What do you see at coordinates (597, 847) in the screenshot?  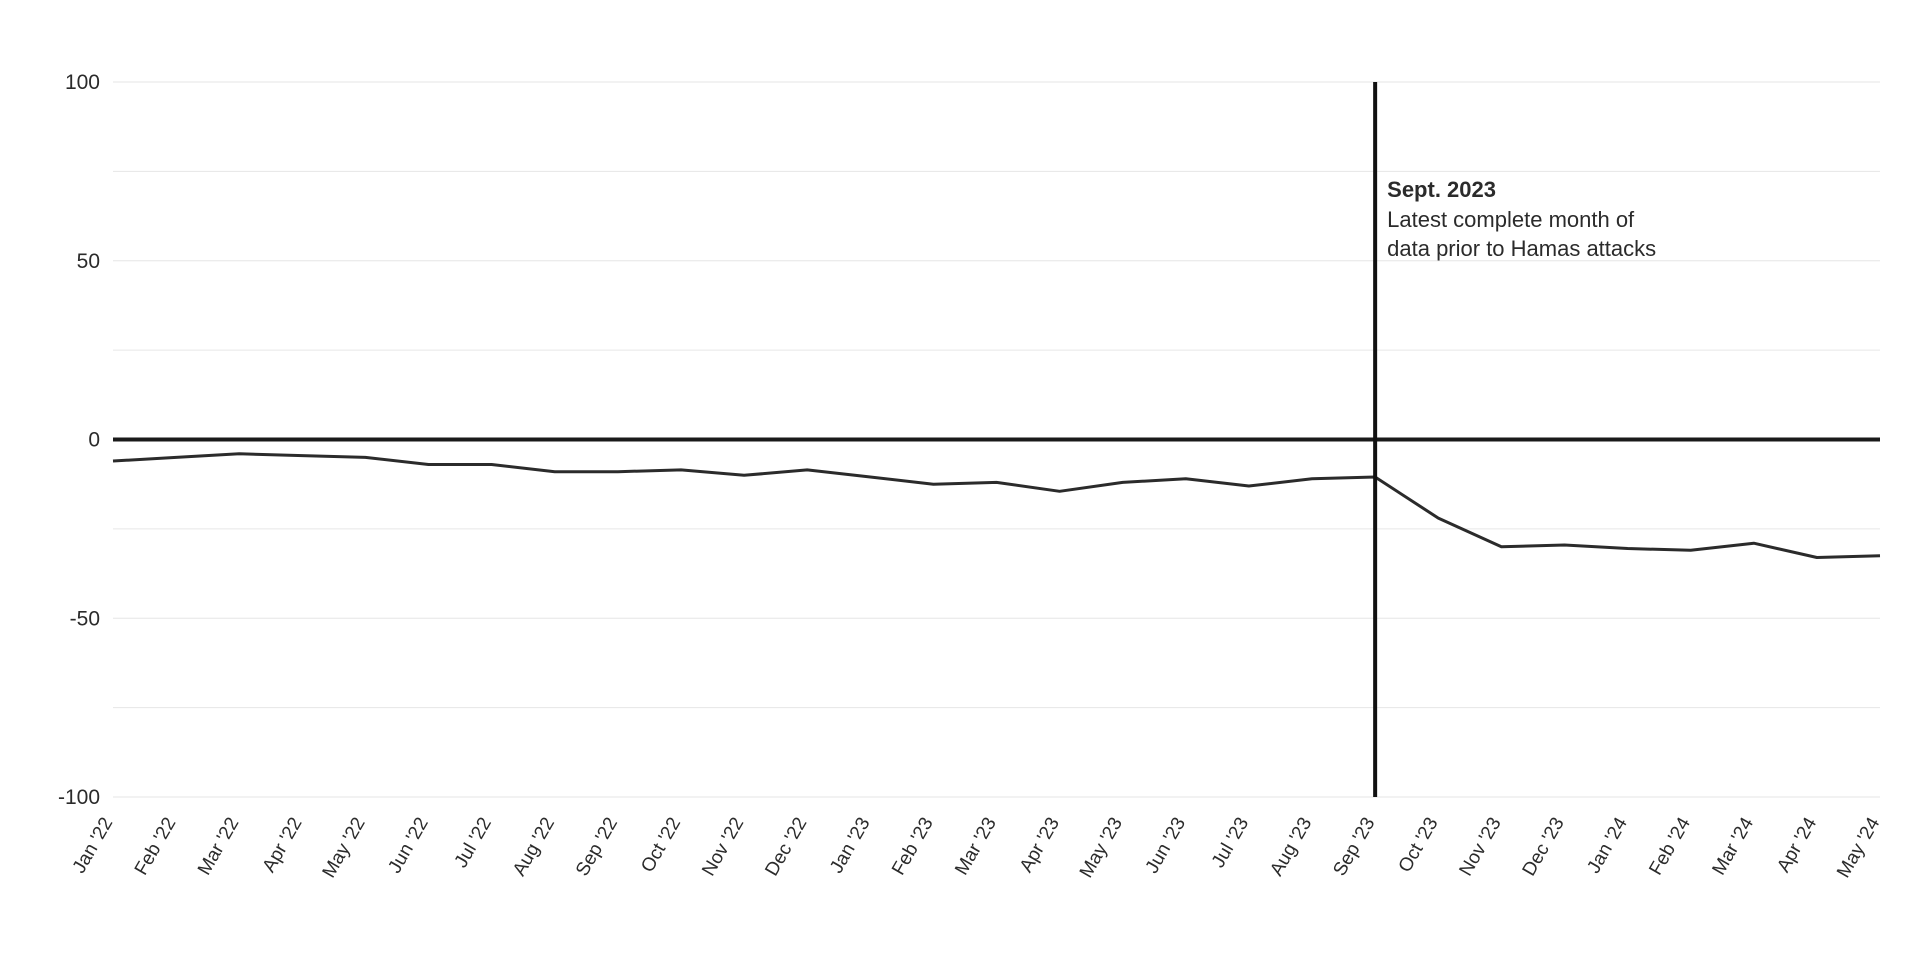 I see `x-tick-label: Sep '22` at bounding box center [597, 847].